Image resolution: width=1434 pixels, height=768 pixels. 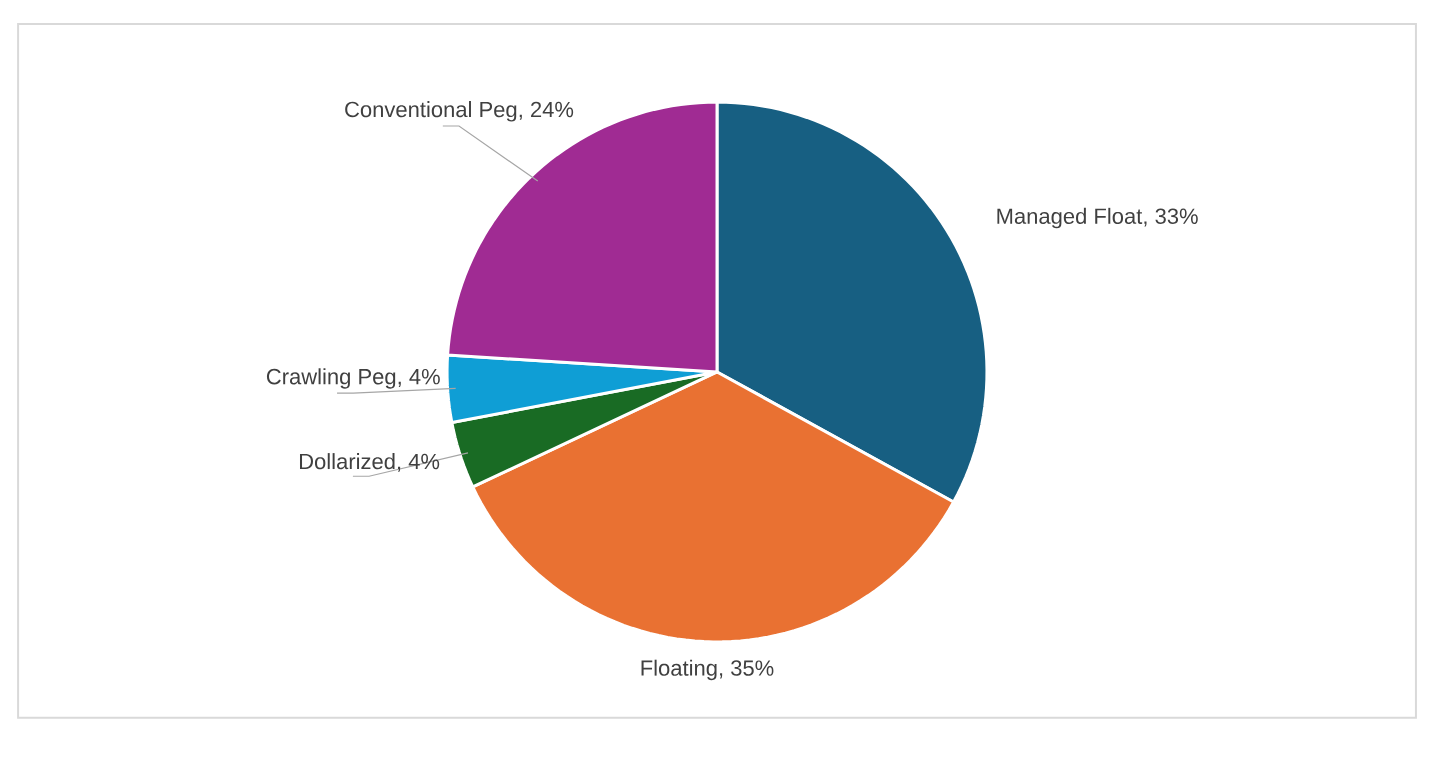 What do you see at coordinates (1070, 218) in the screenshot?
I see `slice-label: Managed Float` at bounding box center [1070, 218].